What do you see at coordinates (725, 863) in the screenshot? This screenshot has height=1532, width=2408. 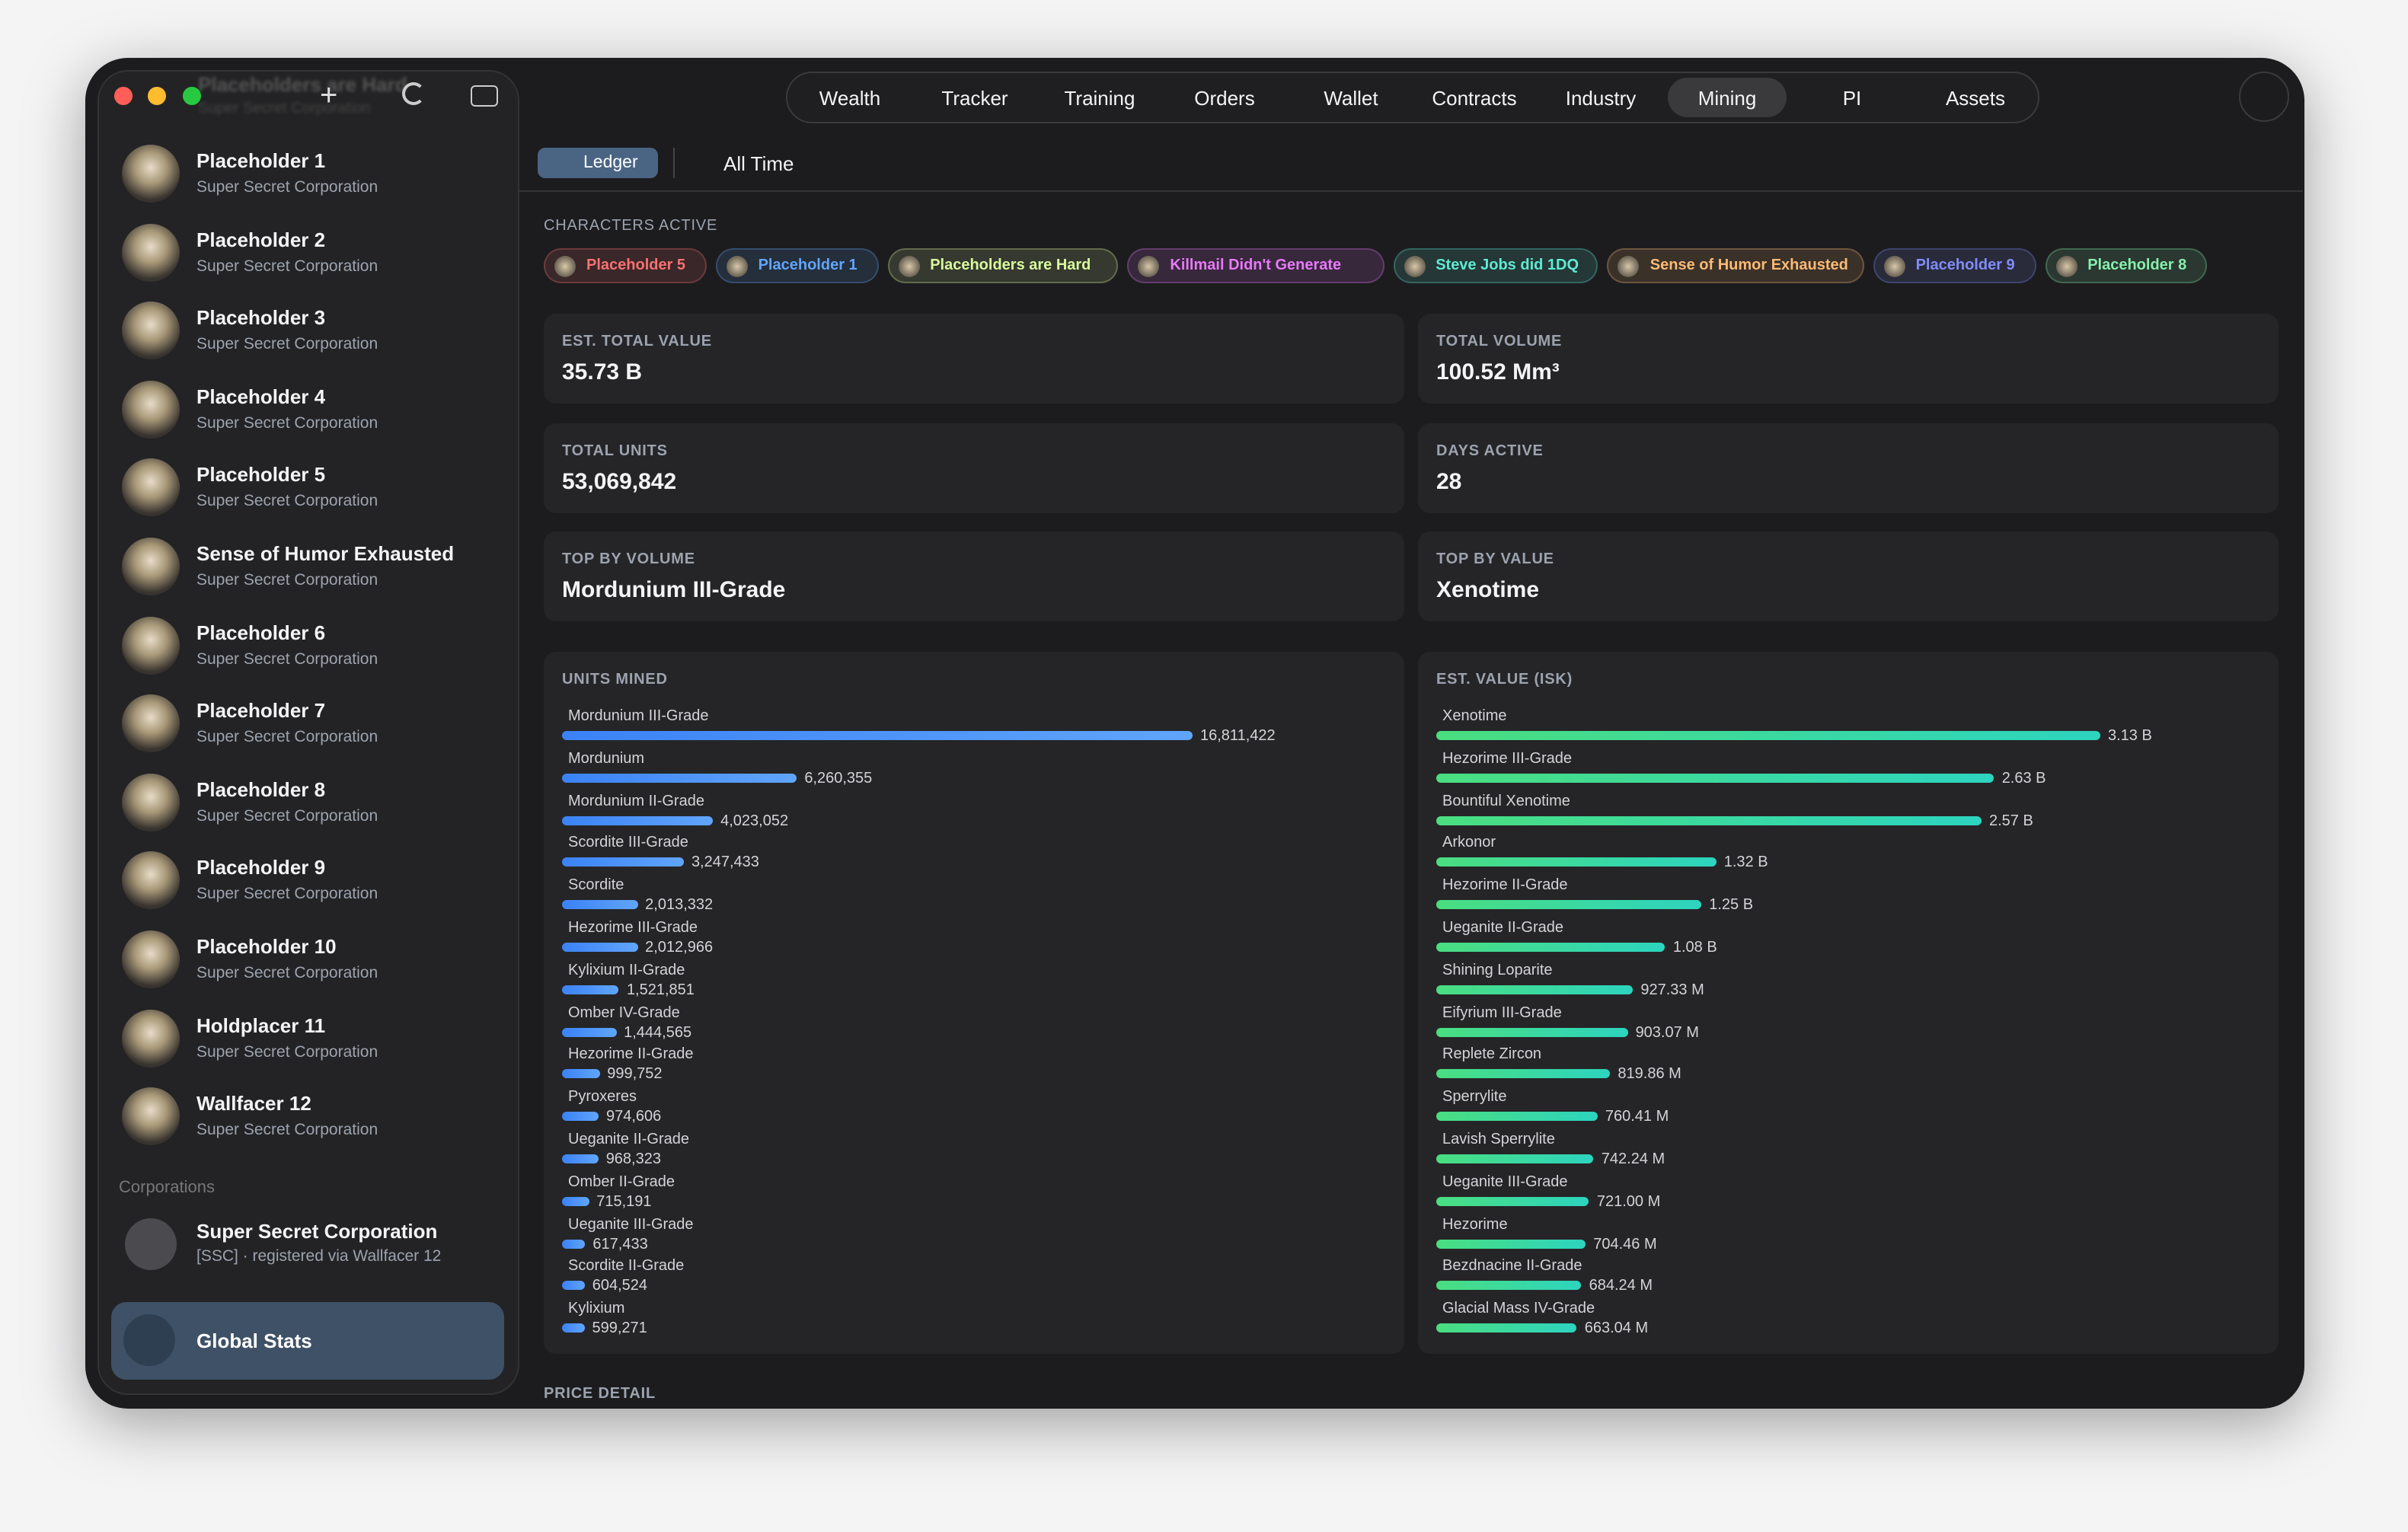 I see `bar-value: 3,247,433` at bounding box center [725, 863].